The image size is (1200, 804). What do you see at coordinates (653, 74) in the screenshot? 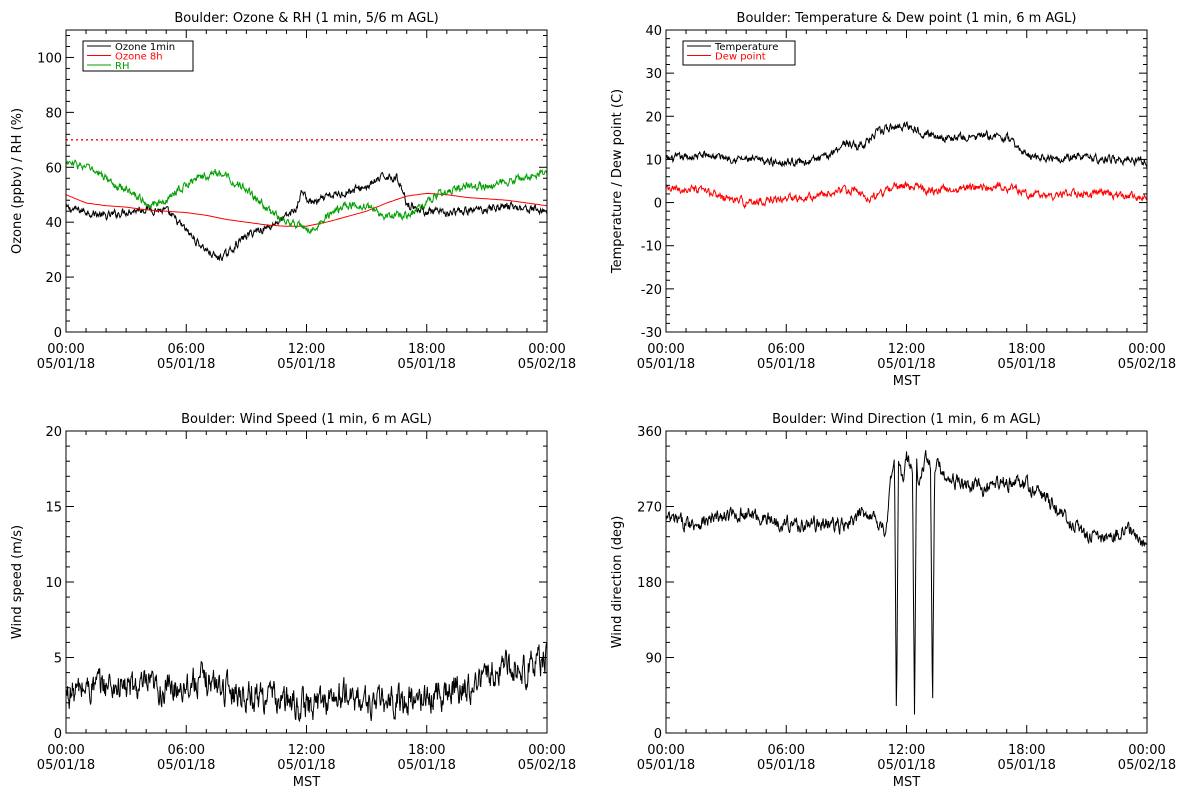
I see `y-tick-label: 30` at bounding box center [653, 74].